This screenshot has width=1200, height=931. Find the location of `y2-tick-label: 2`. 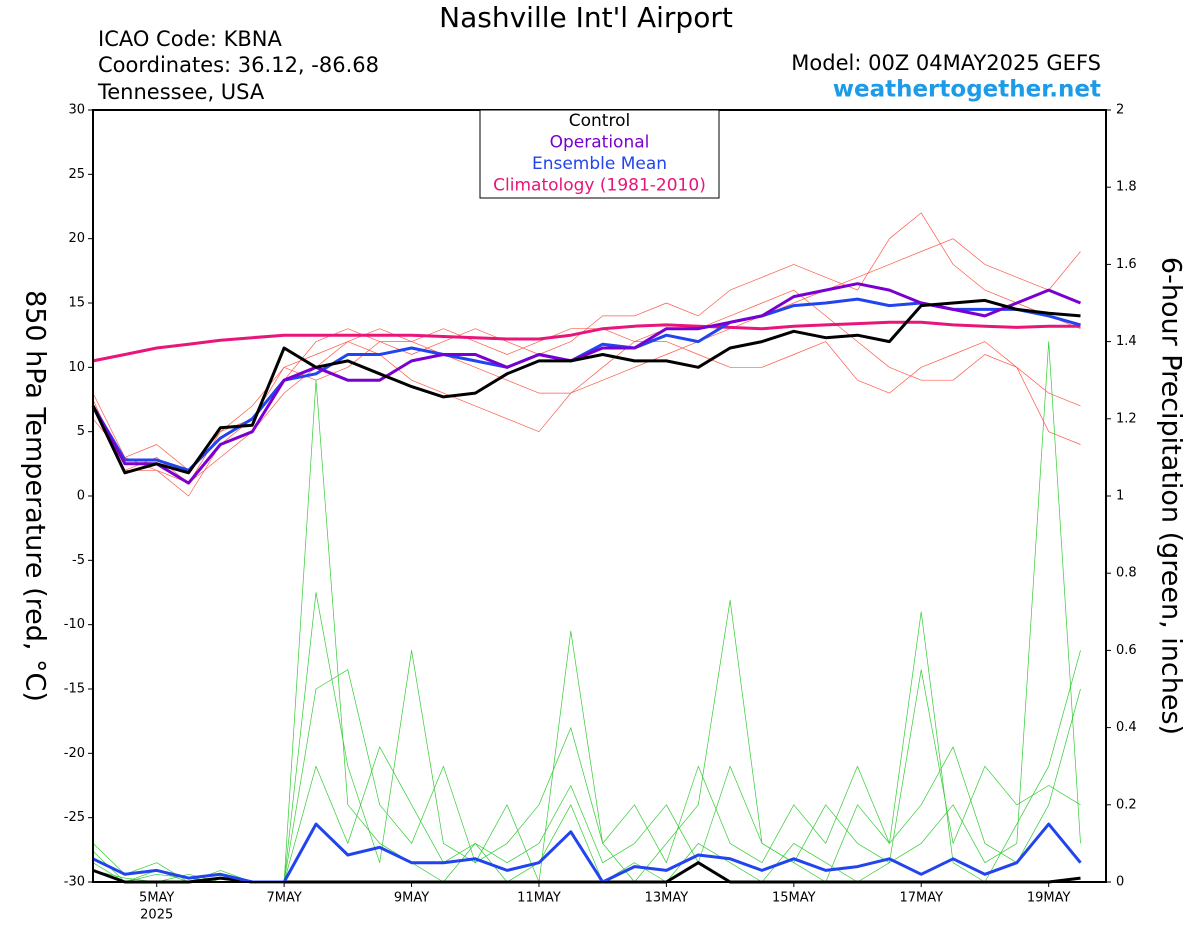

y2-tick-label: 2 is located at coordinates (1120, 110).